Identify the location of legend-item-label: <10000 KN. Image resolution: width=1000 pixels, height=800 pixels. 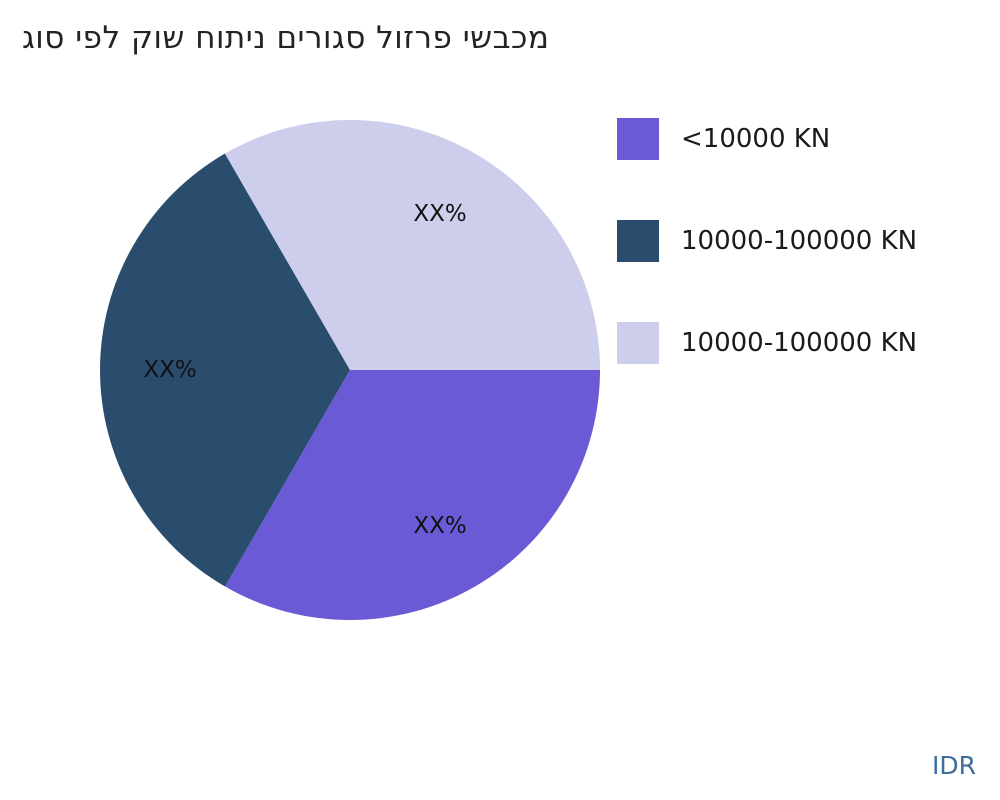
(756, 139).